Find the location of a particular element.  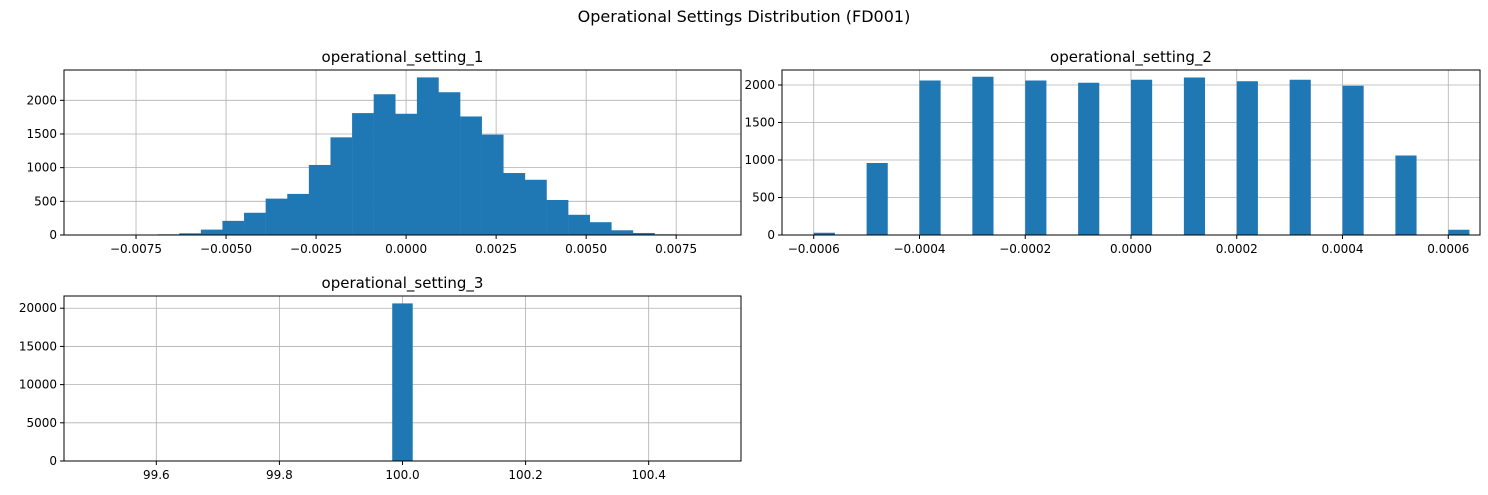

x-tick-label: −0.0075 is located at coordinates (136, 249).